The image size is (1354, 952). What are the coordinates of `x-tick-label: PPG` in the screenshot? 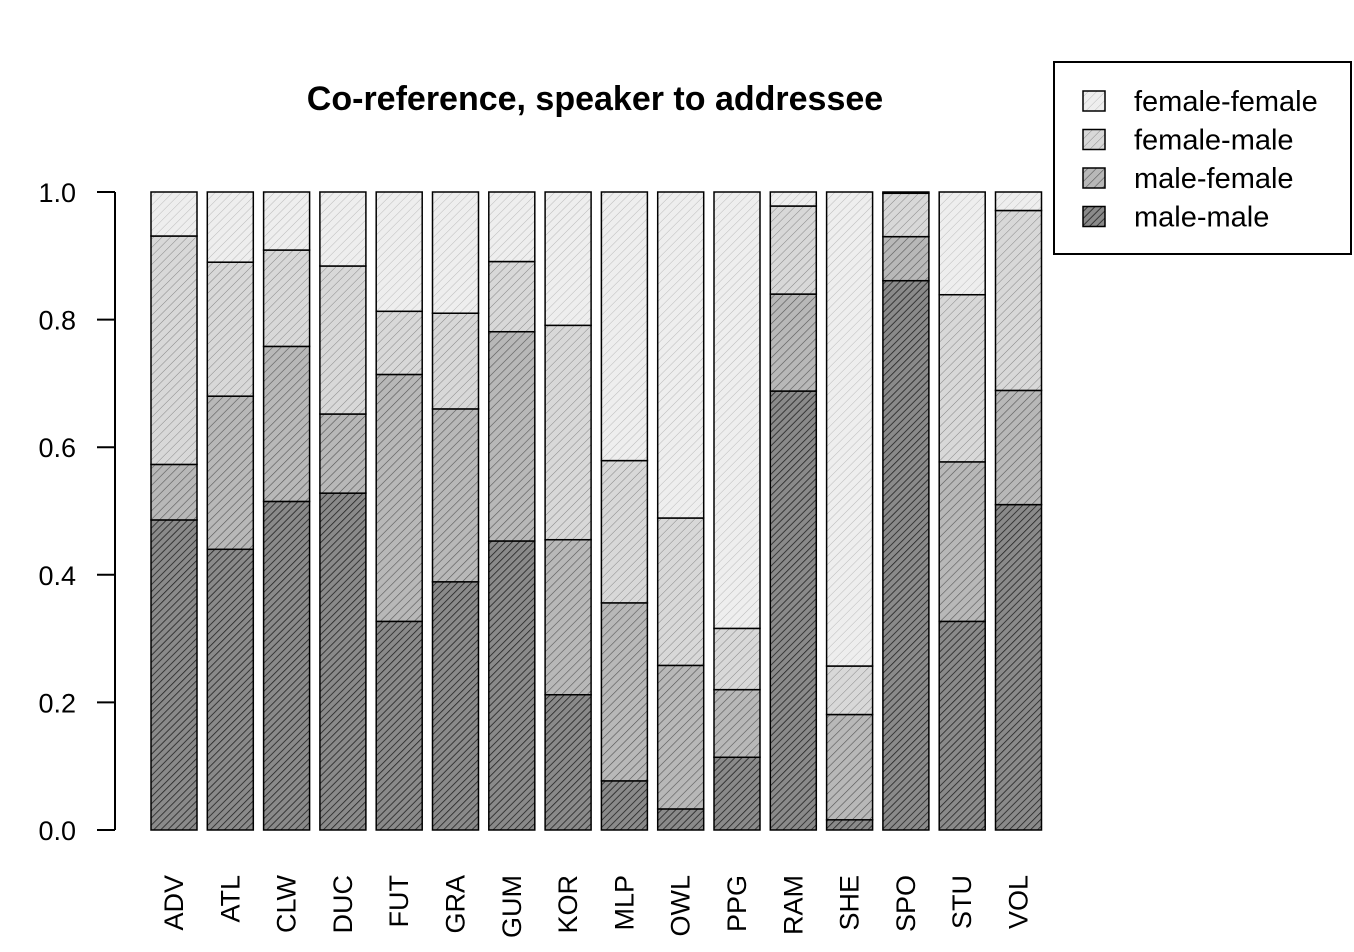 It's located at (737, 903).